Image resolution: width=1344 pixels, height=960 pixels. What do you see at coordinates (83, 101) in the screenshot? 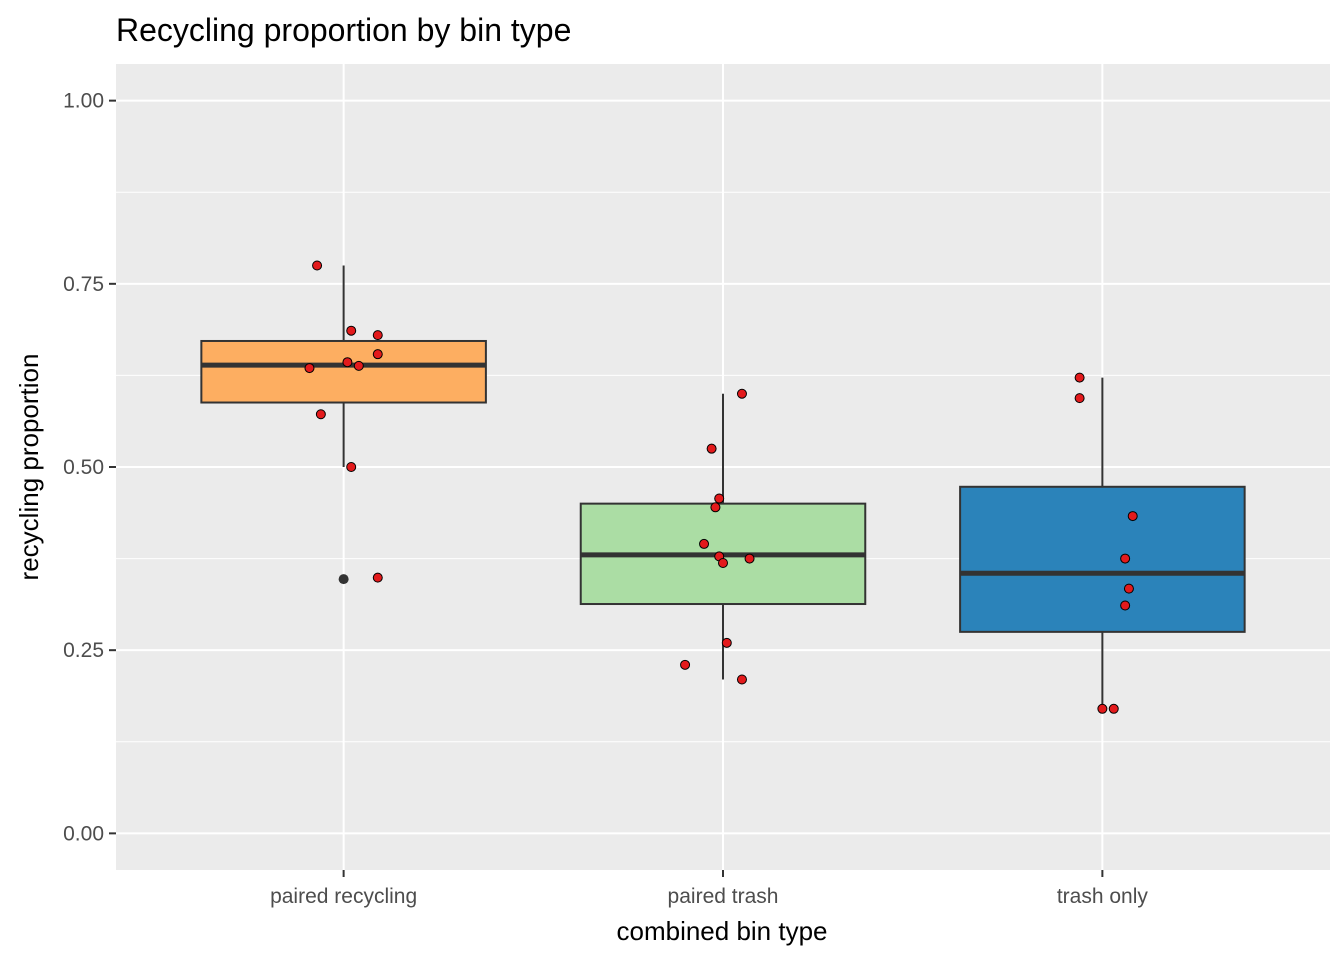
I see `y-tick-label: 1.00` at bounding box center [83, 101].